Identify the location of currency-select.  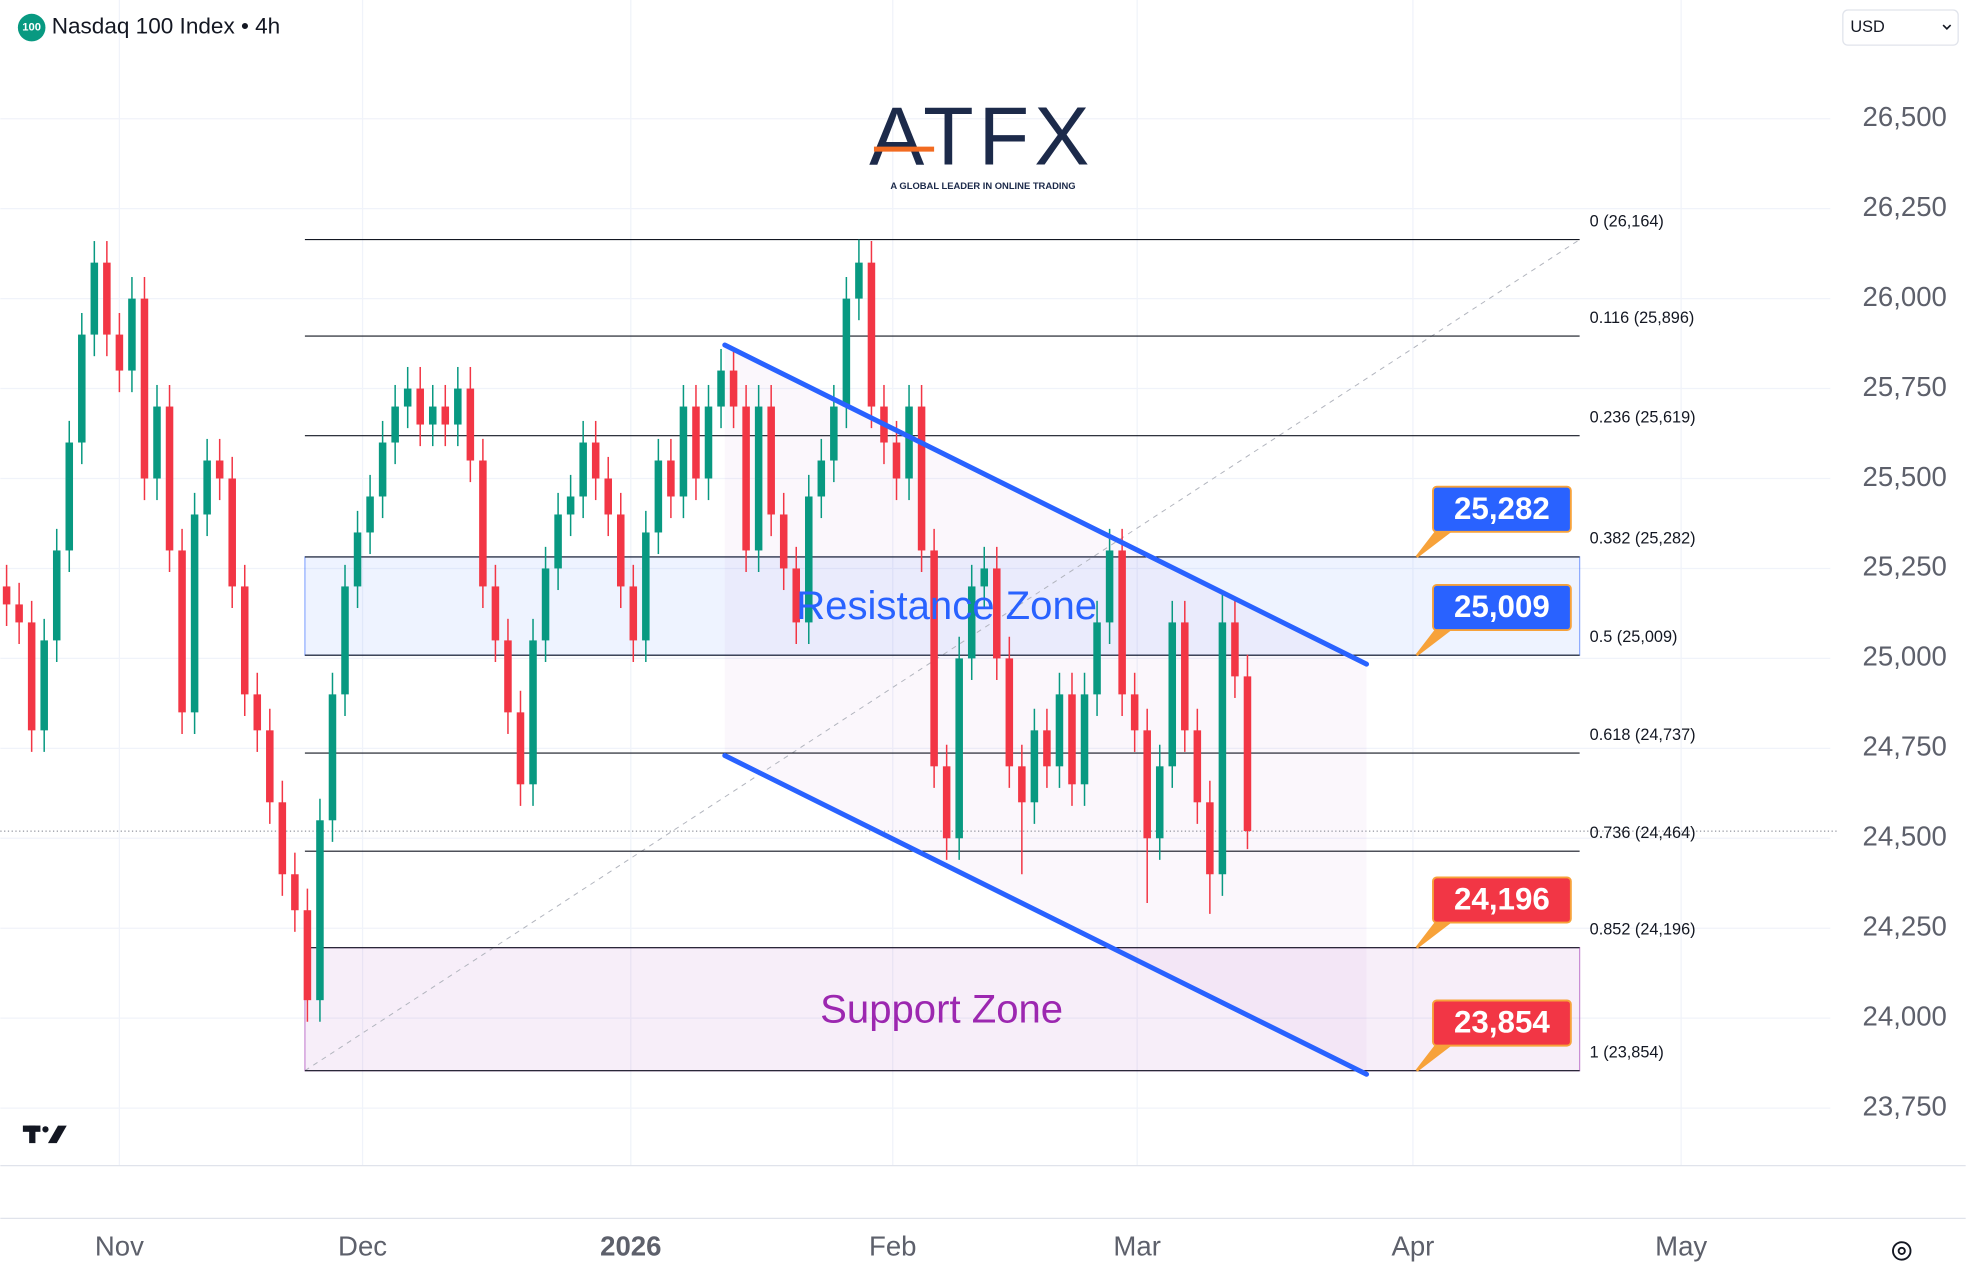
(1900, 27).